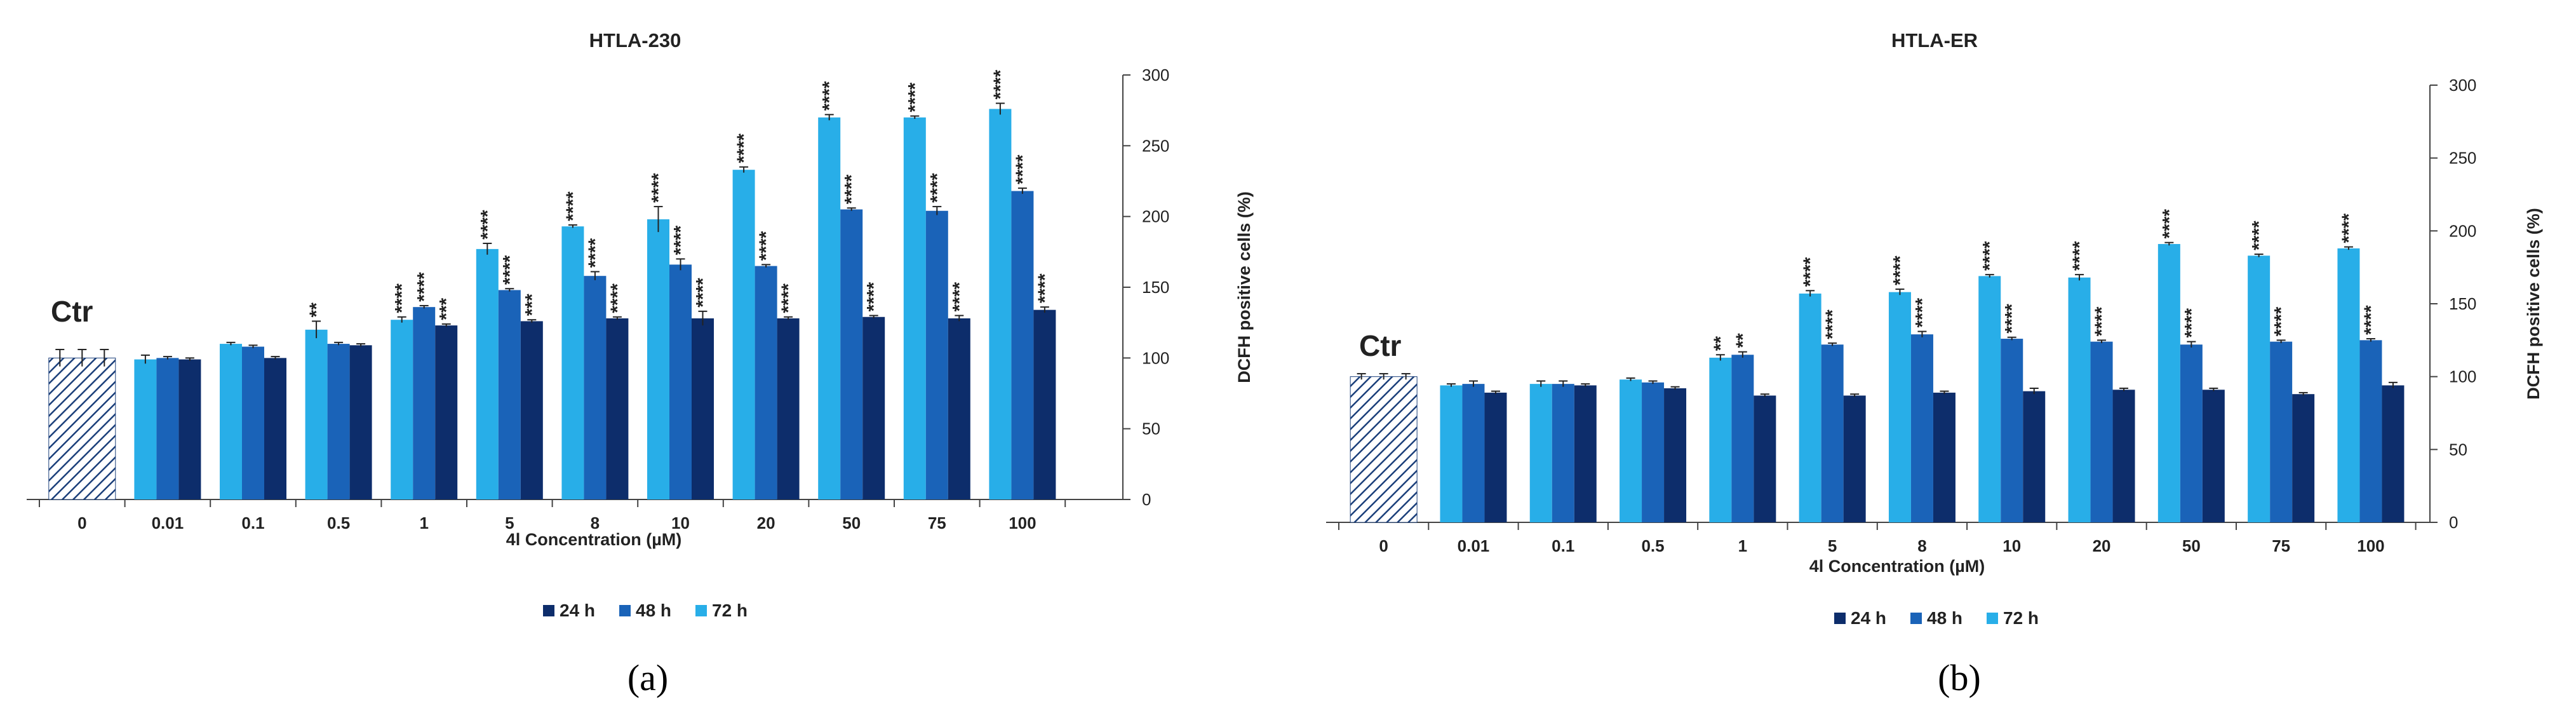 Image resolution: width=2576 pixels, height=713 pixels. I want to click on chart-title: HTLA-230, so click(635, 40).